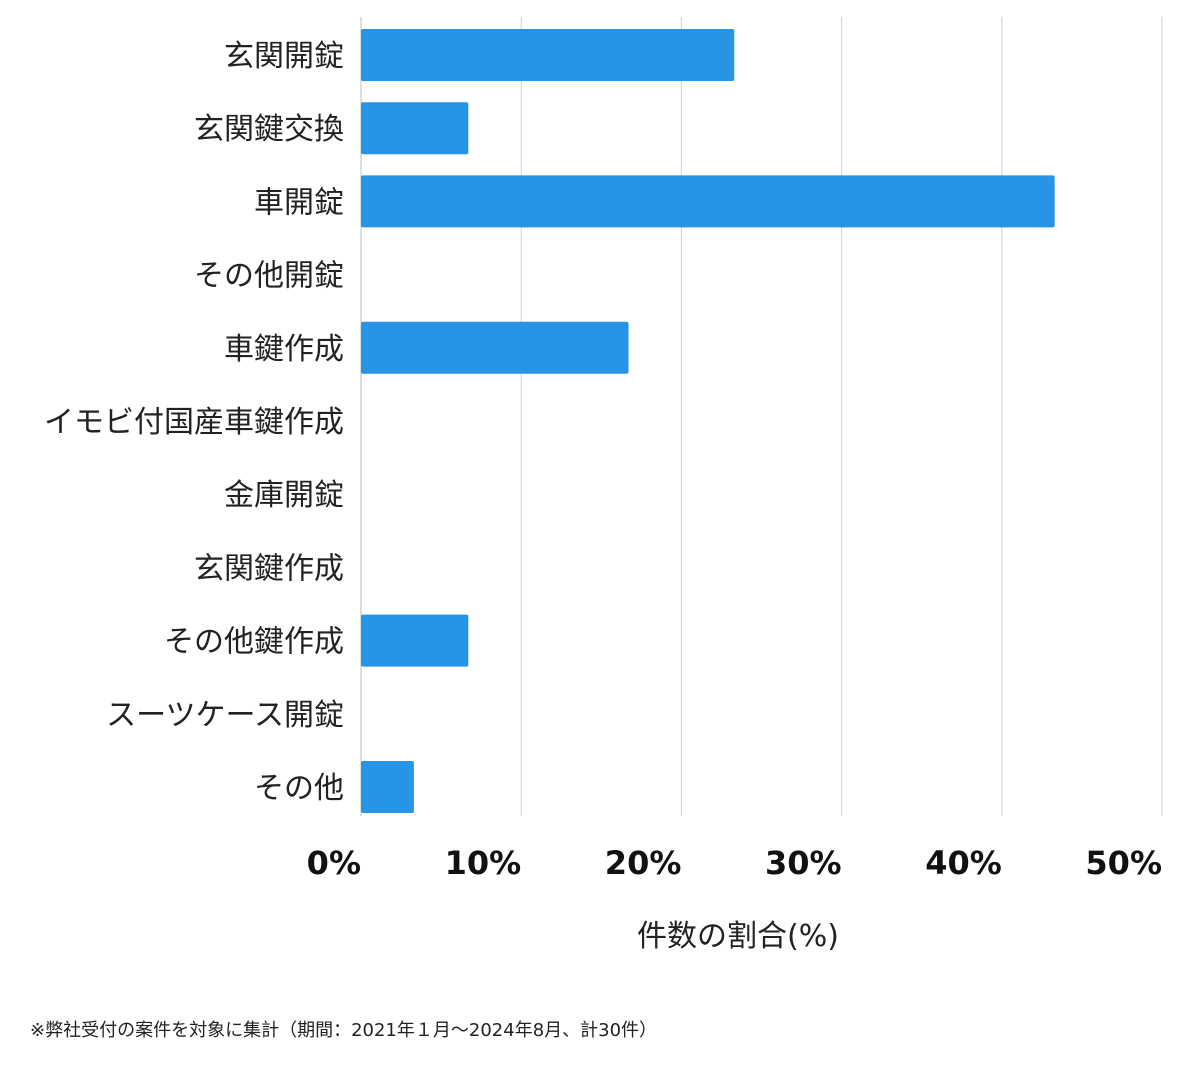 This screenshot has height=1069, width=1200. Describe the element at coordinates (284, 495) in the screenshot. I see `category-label: 金庫開錠` at that location.